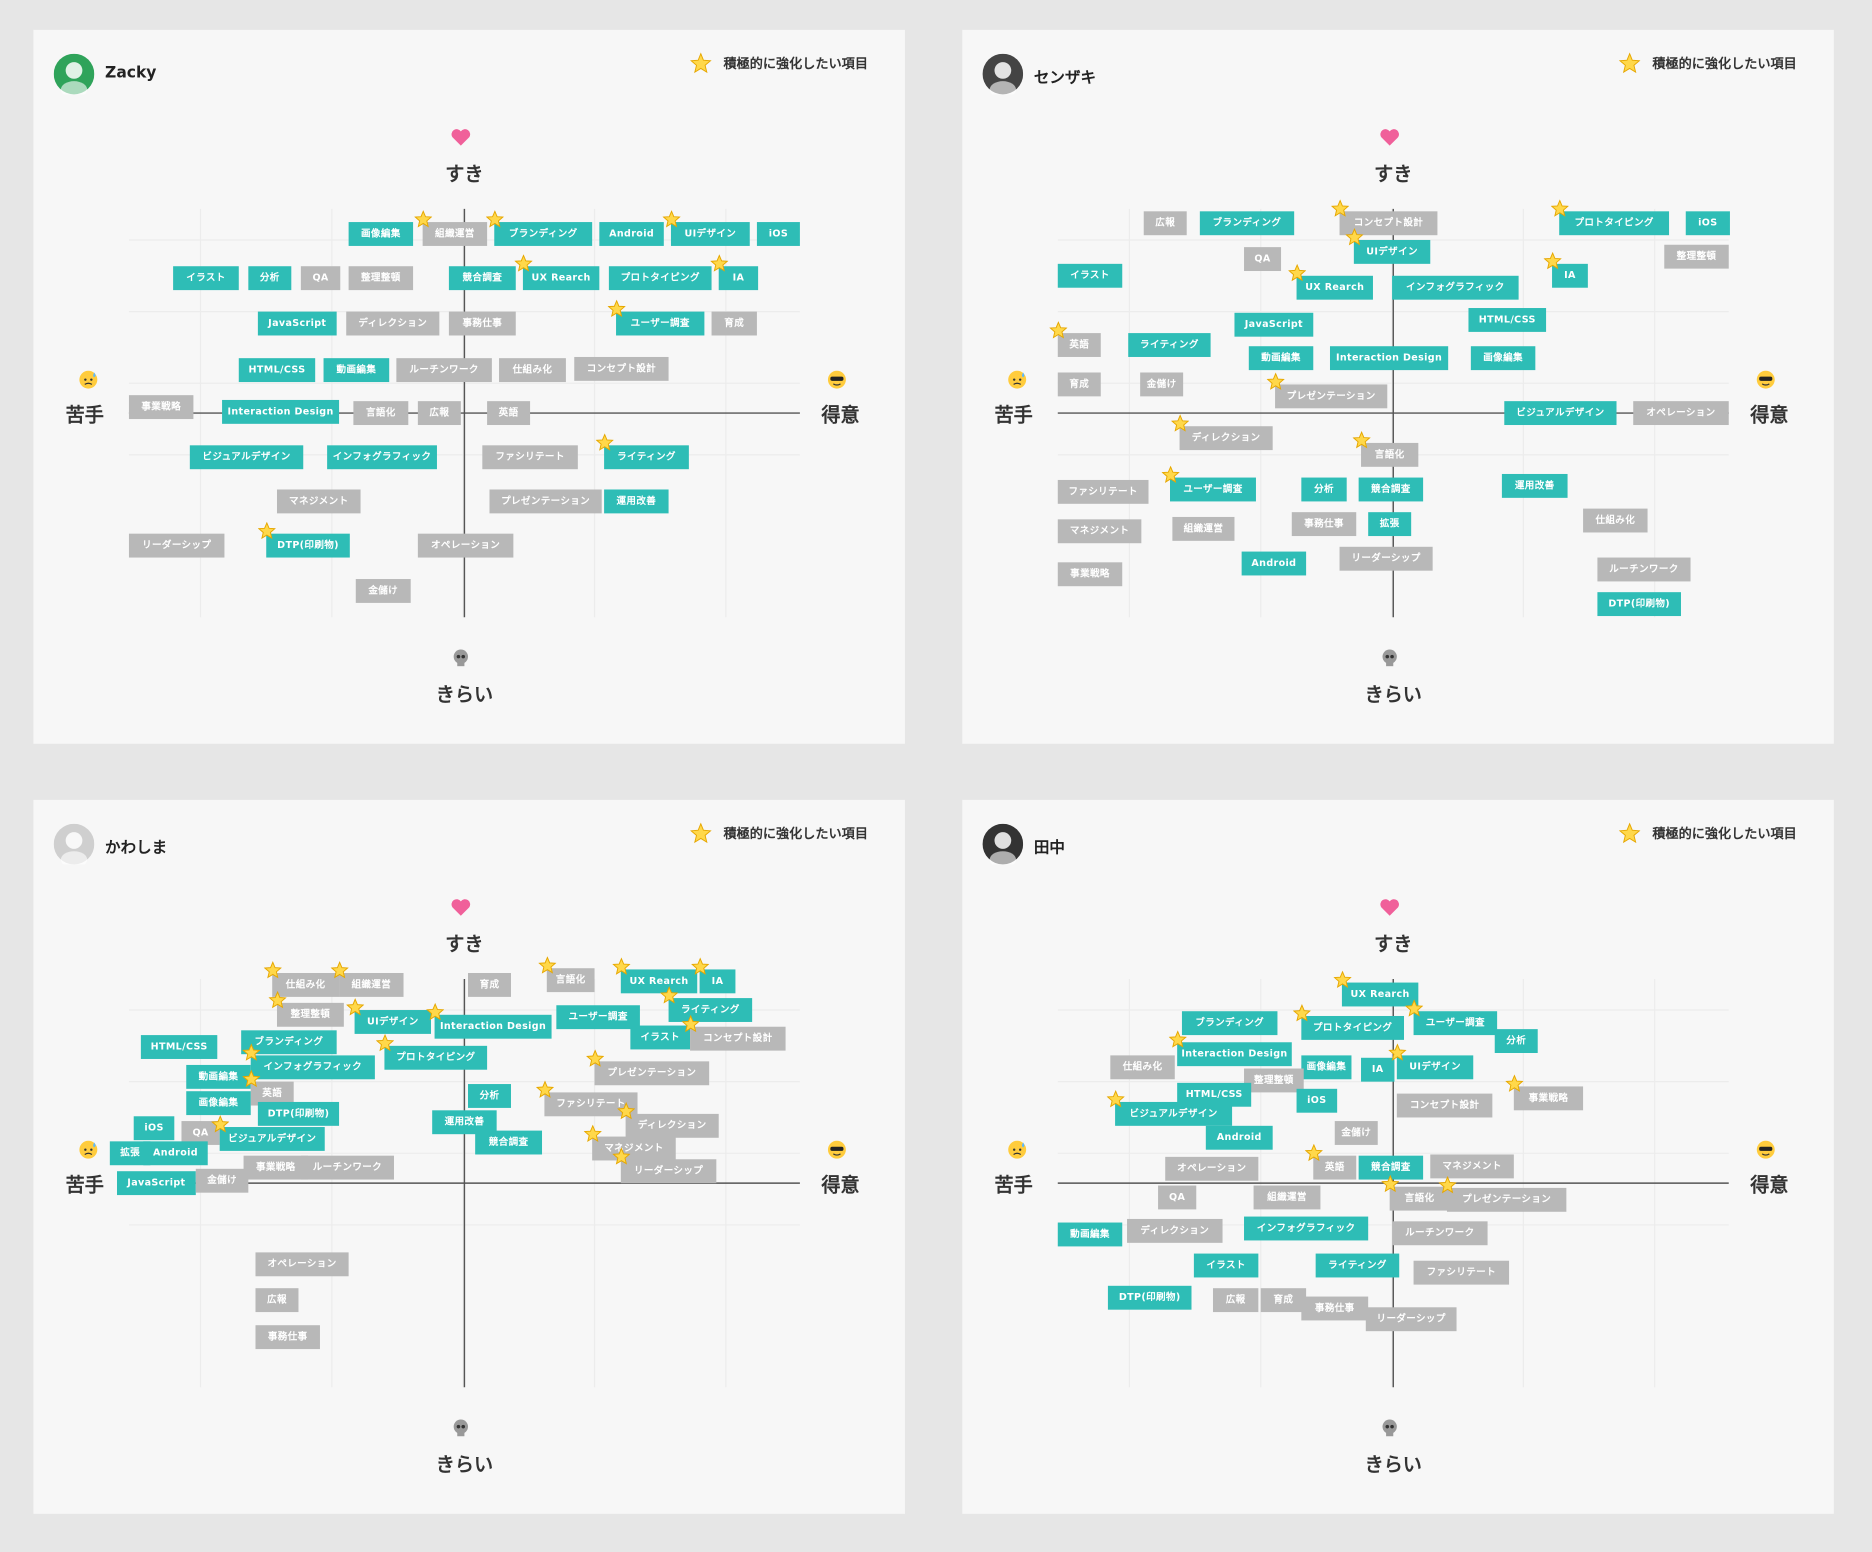  Describe the element at coordinates (1389, 137) in the screenshot. I see `heart-icon` at that location.